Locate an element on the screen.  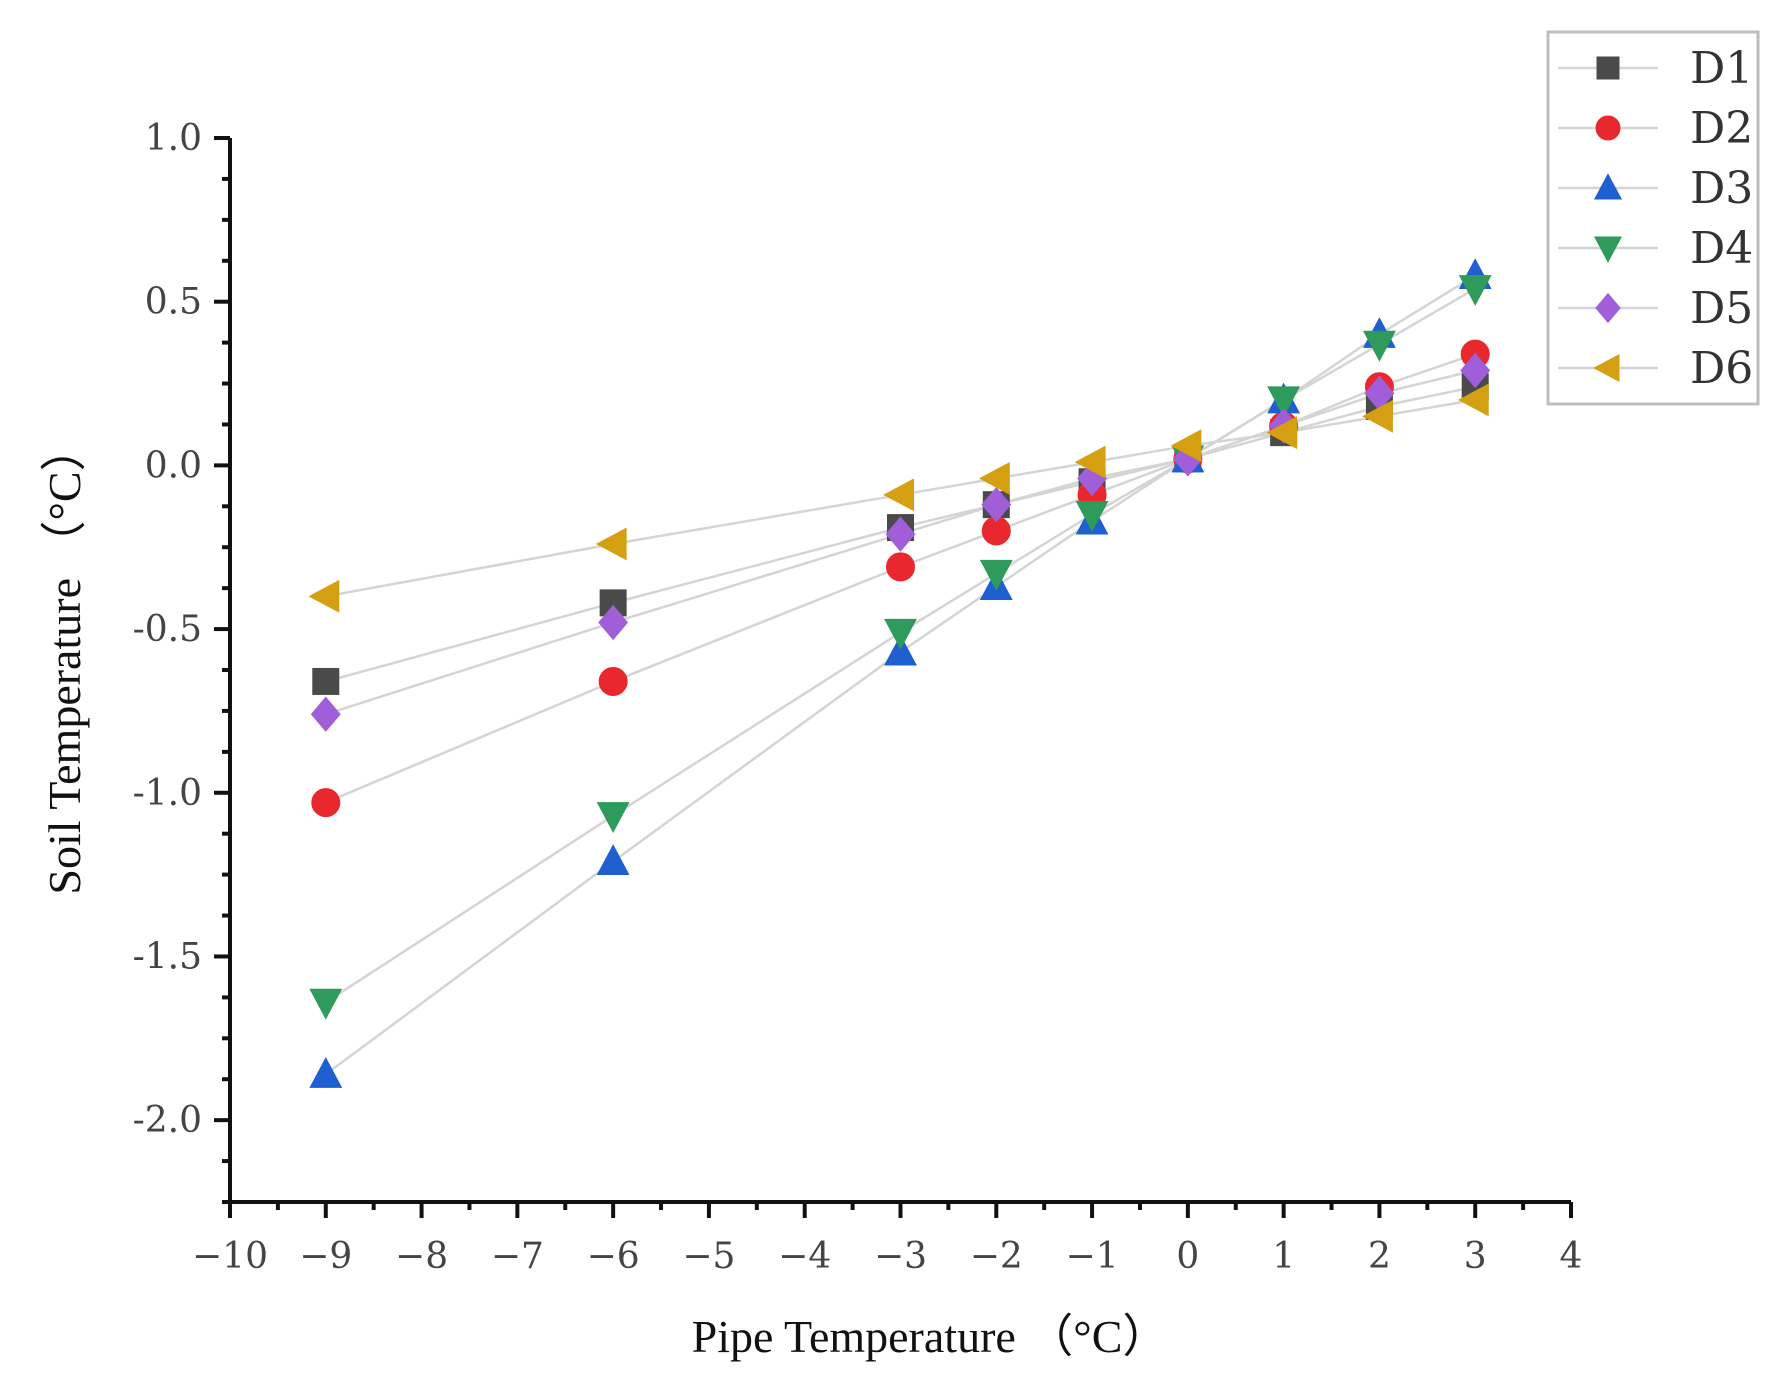
y-tick-label: 1.0 is located at coordinates (173, 138).